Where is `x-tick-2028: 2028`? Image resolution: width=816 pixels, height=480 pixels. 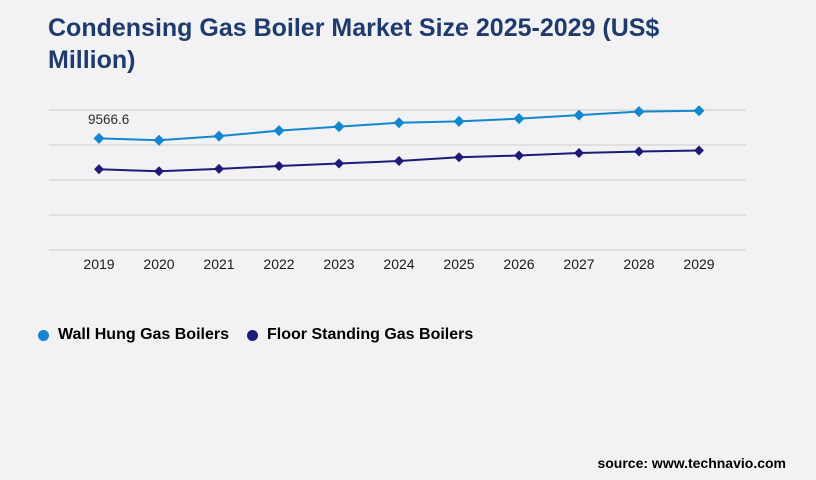
x-tick-2028: 2028 is located at coordinates (639, 264).